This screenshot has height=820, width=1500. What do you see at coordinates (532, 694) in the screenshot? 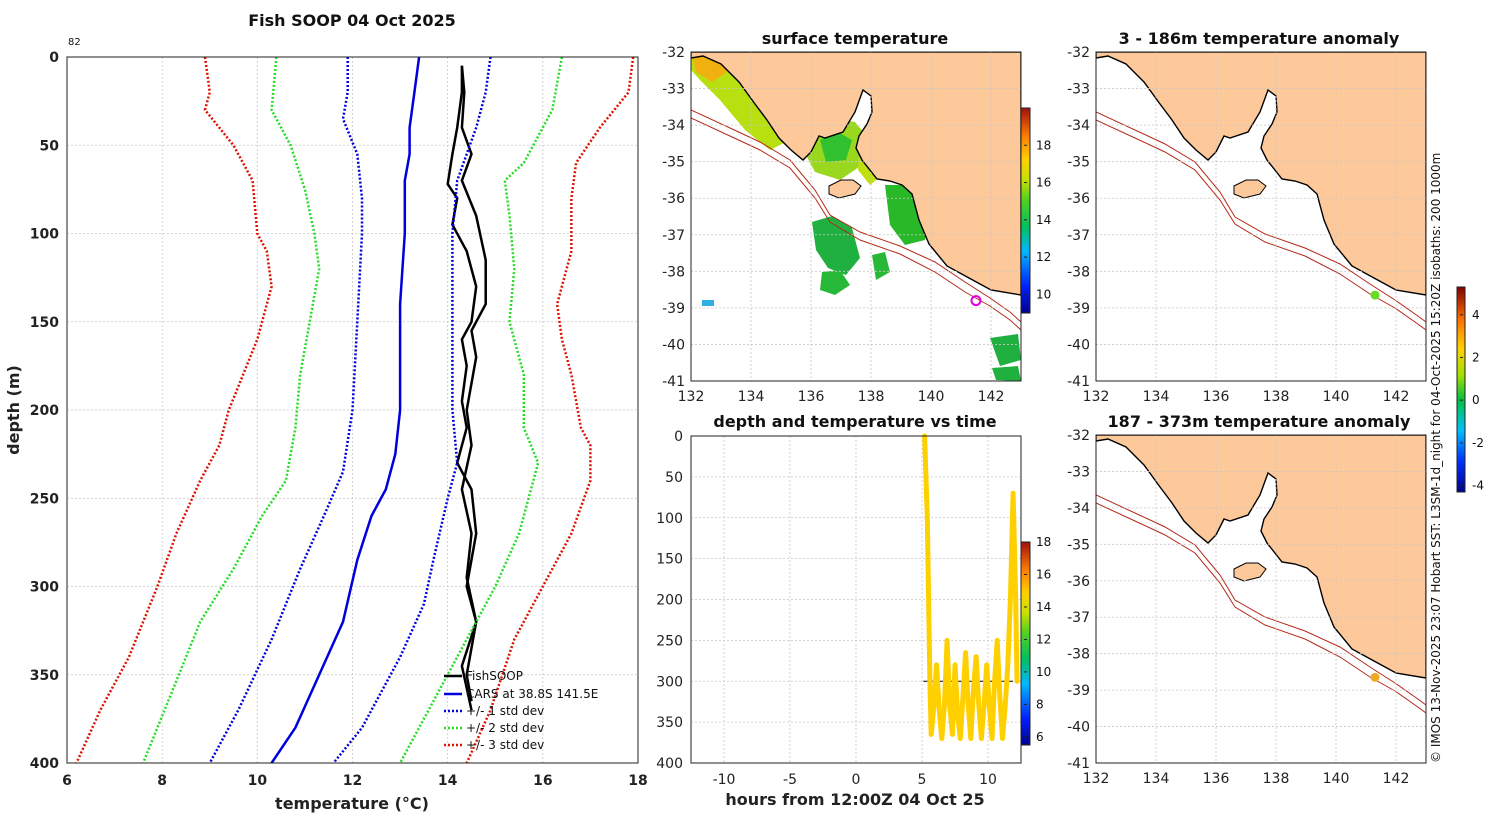
I see `legend-cars: CARS at 38.8S 141.5E` at bounding box center [532, 694].